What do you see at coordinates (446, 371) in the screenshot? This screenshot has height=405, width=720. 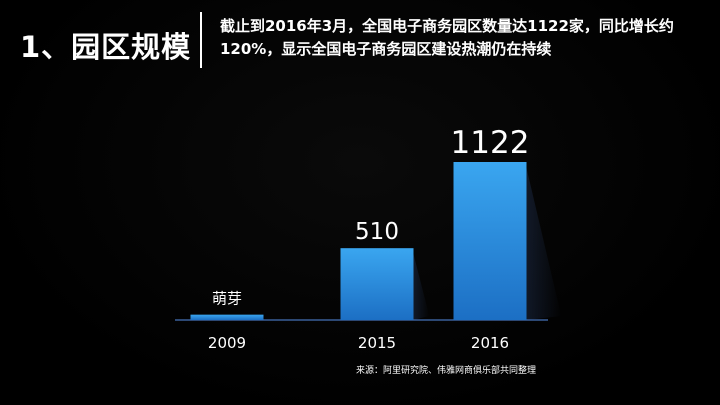 I see `source-note: 来源：阿里研究院、伟雅网商俱乐部共同整理` at bounding box center [446, 371].